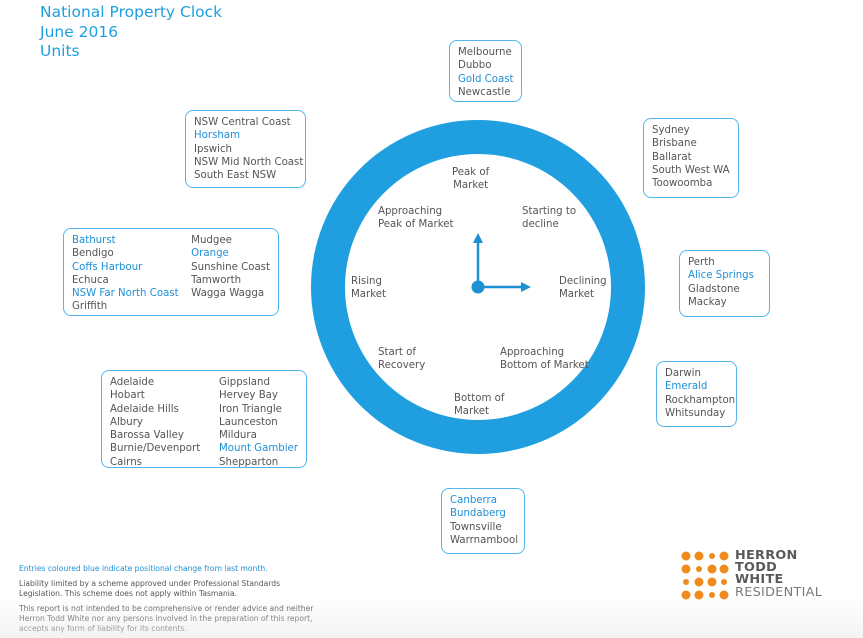  I want to click on title-line-1: National Property Clock, so click(131, 12).